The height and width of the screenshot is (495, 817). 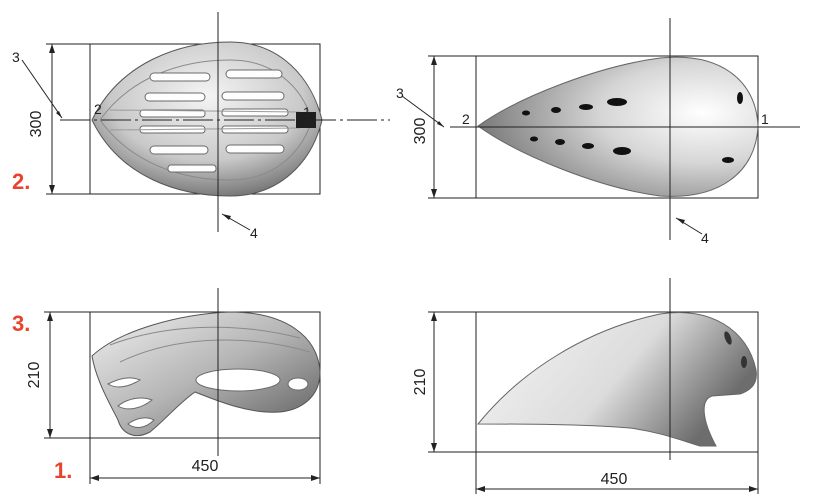 What do you see at coordinates (207, 119) in the screenshot?
I see `helmet-top-view-vented` at bounding box center [207, 119].